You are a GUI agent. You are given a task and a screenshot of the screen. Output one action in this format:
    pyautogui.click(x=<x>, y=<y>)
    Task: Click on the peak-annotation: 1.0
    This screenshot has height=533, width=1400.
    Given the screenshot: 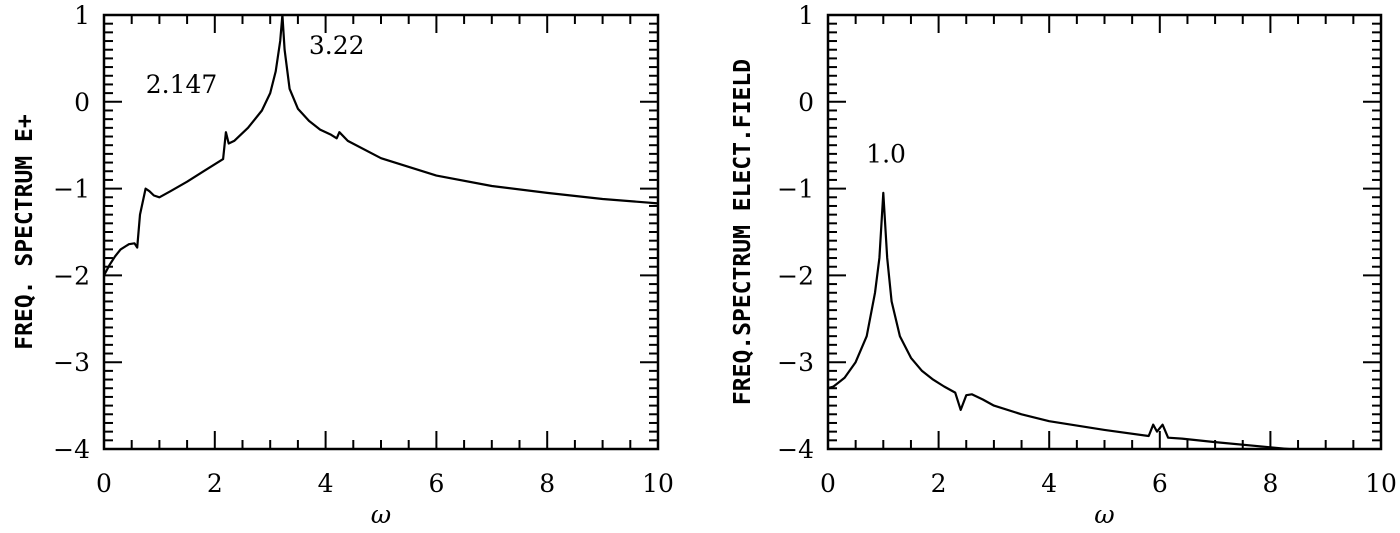 What is the action you would take?
    pyautogui.click(x=886, y=154)
    